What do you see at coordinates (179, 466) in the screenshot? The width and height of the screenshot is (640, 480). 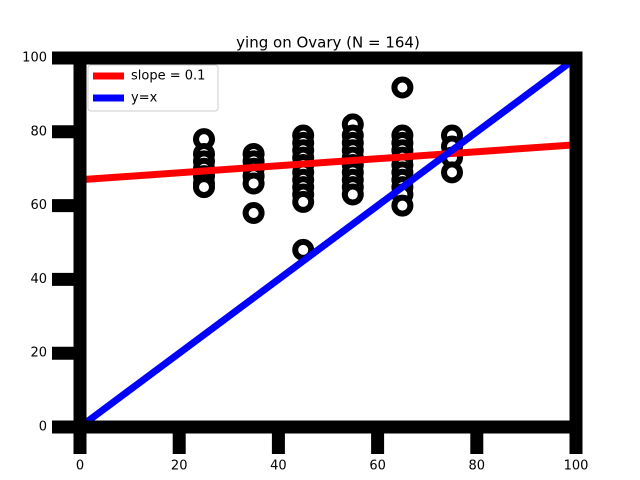 I see `x-tick-label: 20` at bounding box center [179, 466].